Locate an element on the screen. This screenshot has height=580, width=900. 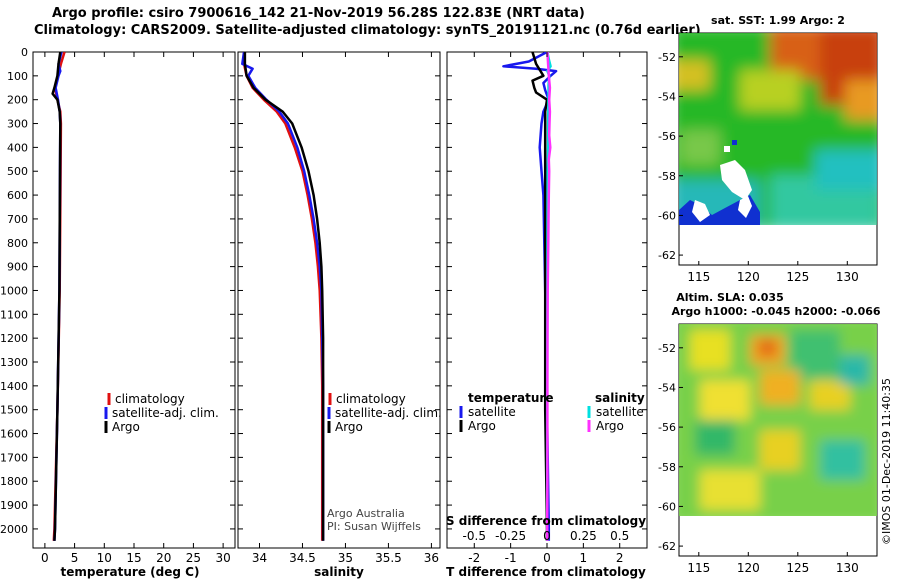
x-tick-label: 35 is located at coordinates (345, 558).